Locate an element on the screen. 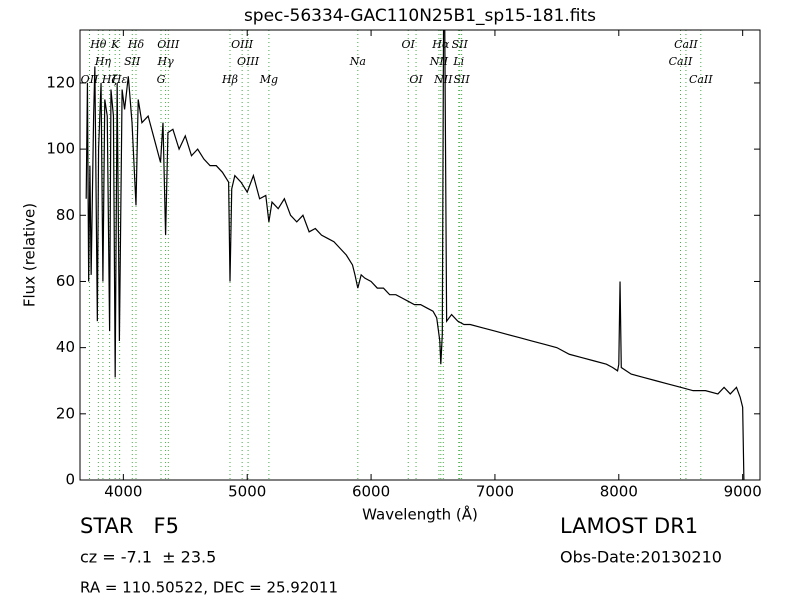  x-tick-label: 9000 is located at coordinates (743, 492).